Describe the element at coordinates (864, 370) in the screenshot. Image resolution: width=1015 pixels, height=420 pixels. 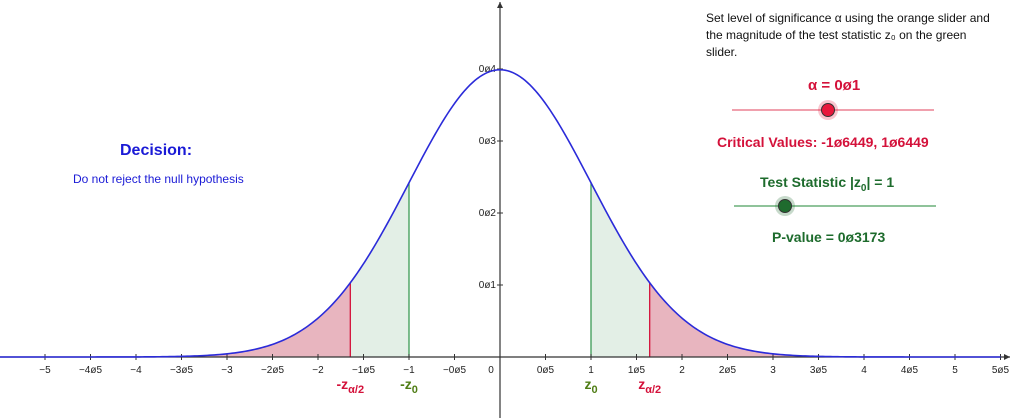
I see `x-tick-label: 4` at that location.